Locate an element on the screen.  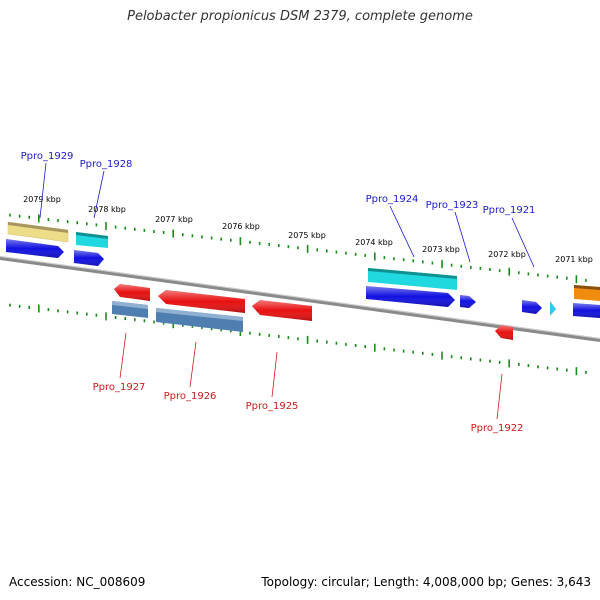
gene-label-Ppro_1921: Ppro_1921 is located at coordinates (509, 210).